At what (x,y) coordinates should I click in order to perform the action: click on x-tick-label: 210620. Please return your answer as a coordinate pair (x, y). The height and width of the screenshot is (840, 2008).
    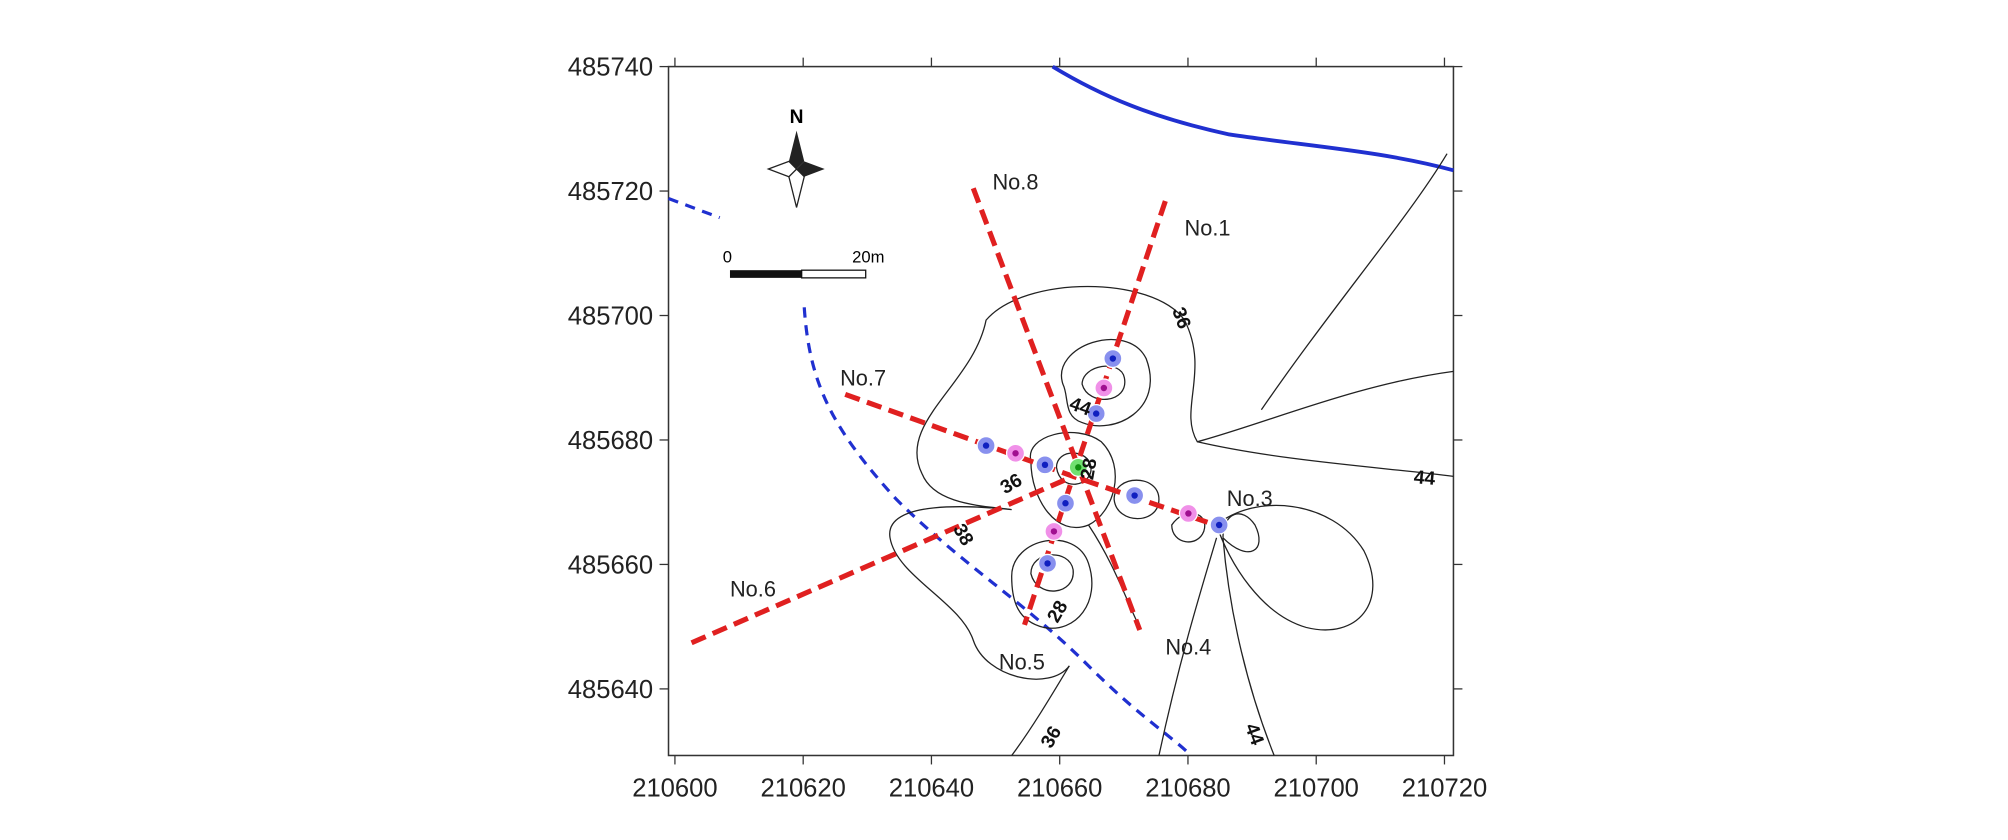
    Looking at the image, I should click on (802, 788).